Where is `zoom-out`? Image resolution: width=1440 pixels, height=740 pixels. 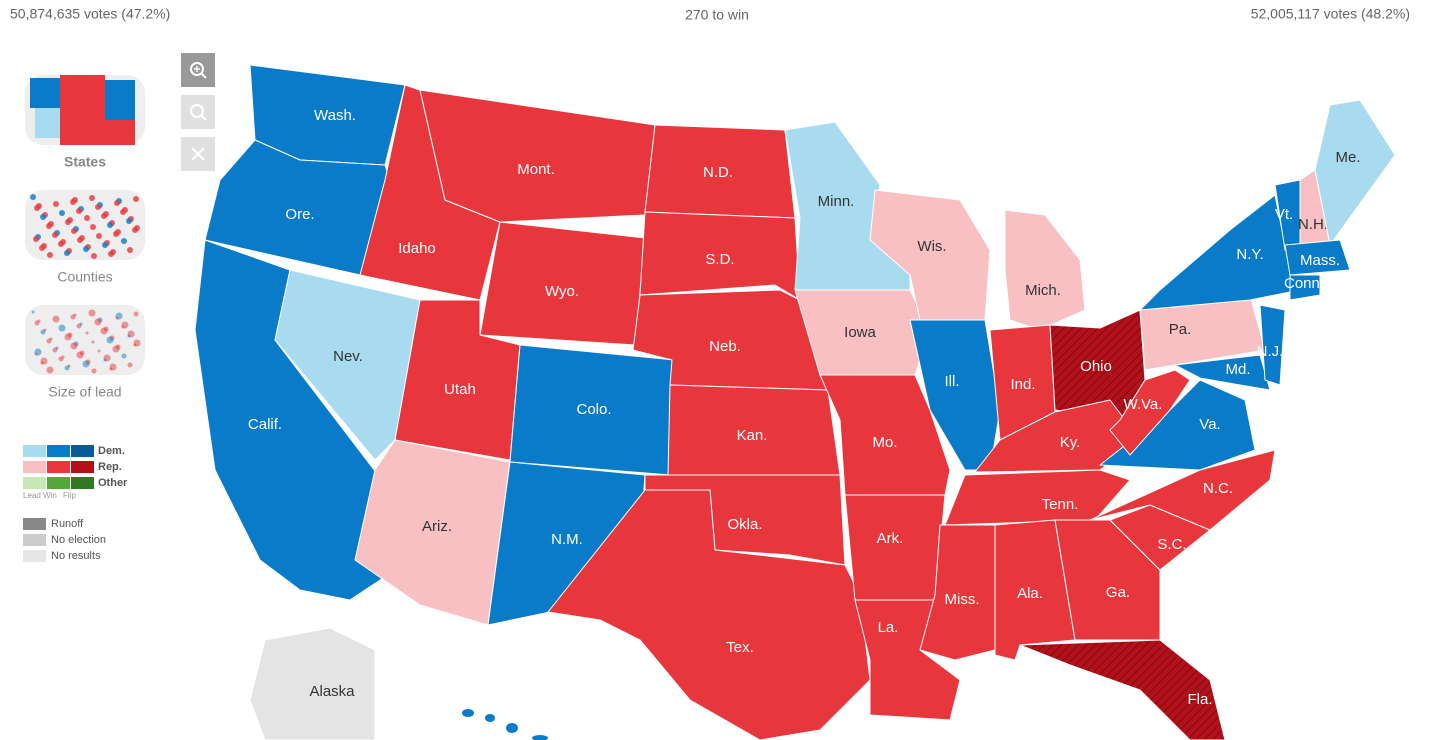 zoom-out is located at coordinates (198, 112).